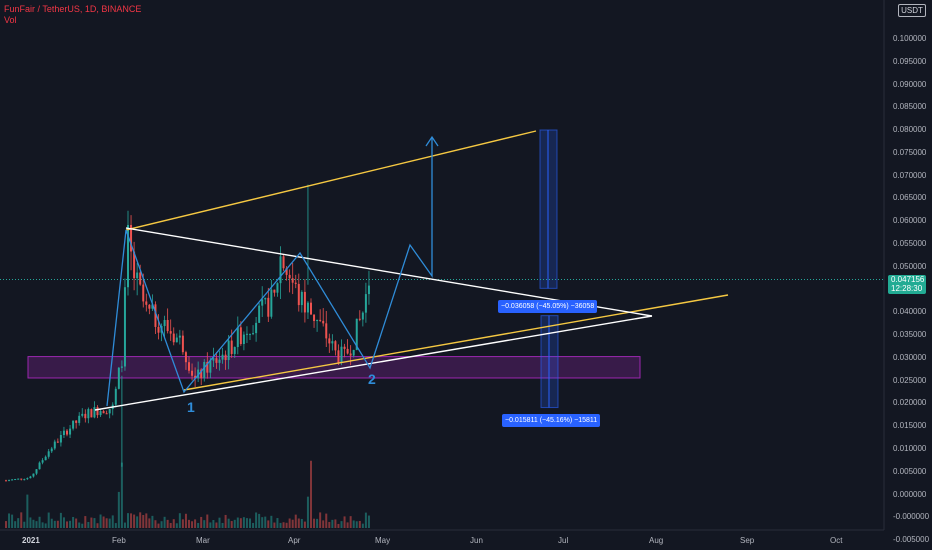 This screenshot has width=932, height=550. Describe the element at coordinates (910, 244) in the screenshot. I see `price-tick: 0.055000` at that location.